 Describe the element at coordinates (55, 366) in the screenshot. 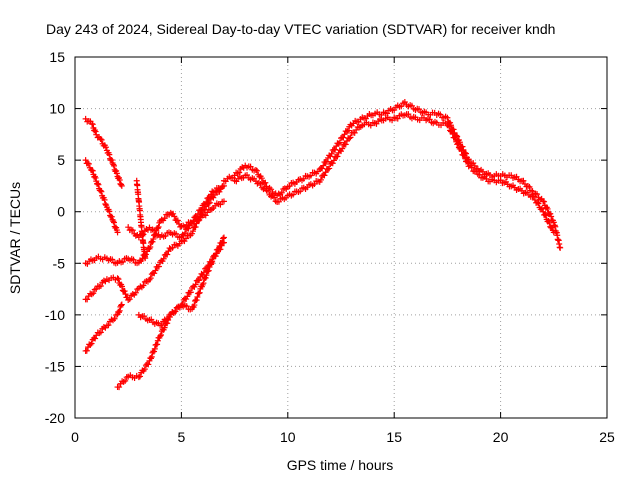

I see `y-tick-label: -15` at that location.